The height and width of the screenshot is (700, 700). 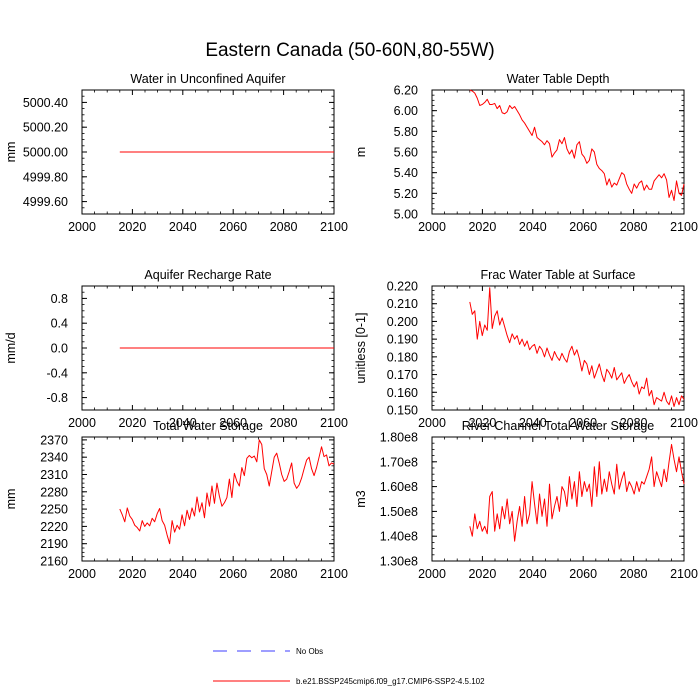 What do you see at coordinates (402, 375) in the screenshot?
I see `y-tick-label: 0.170` at bounding box center [402, 375].